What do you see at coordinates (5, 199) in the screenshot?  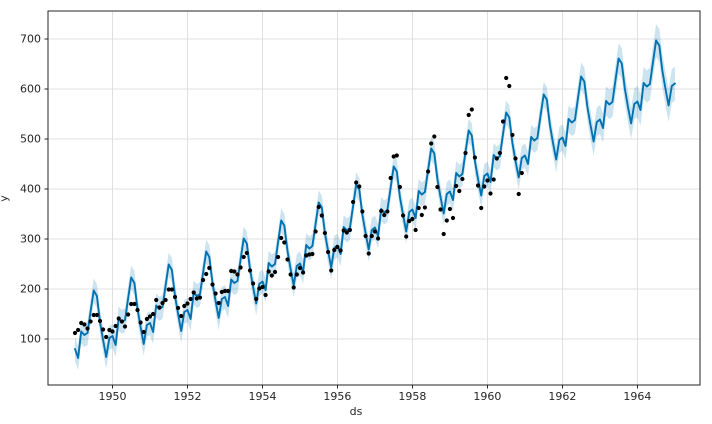 I see `y-axis-label: y` at bounding box center [5, 199].